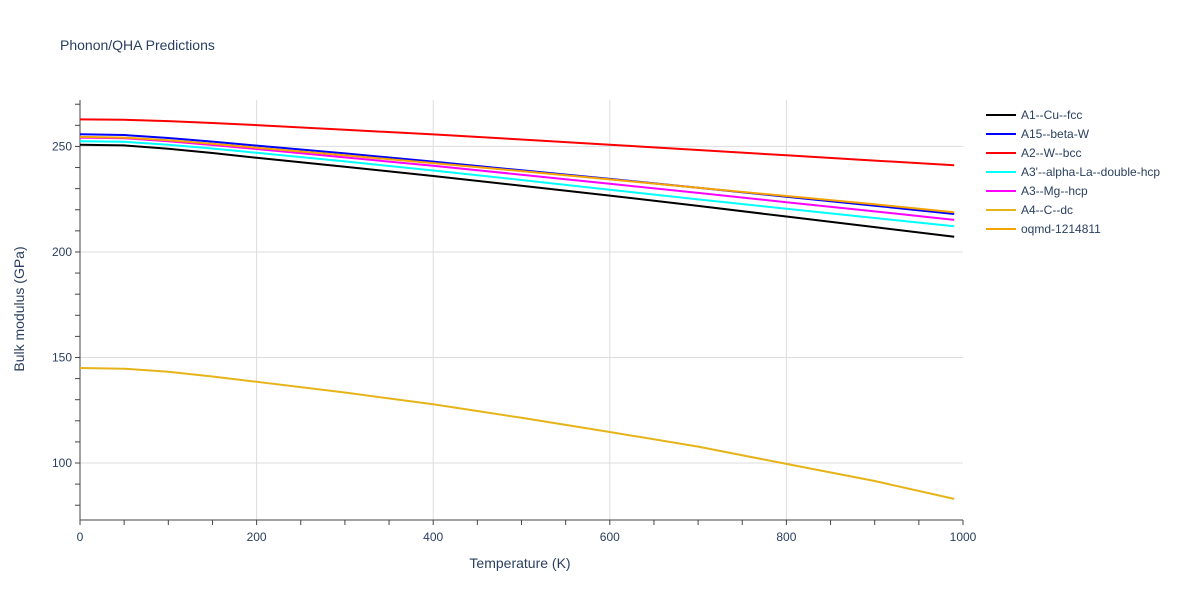 The image size is (1200, 600). What do you see at coordinates (62, 463) in the screenshot?
I see `y-tick-label: 100` at bounding box center [62, 463].